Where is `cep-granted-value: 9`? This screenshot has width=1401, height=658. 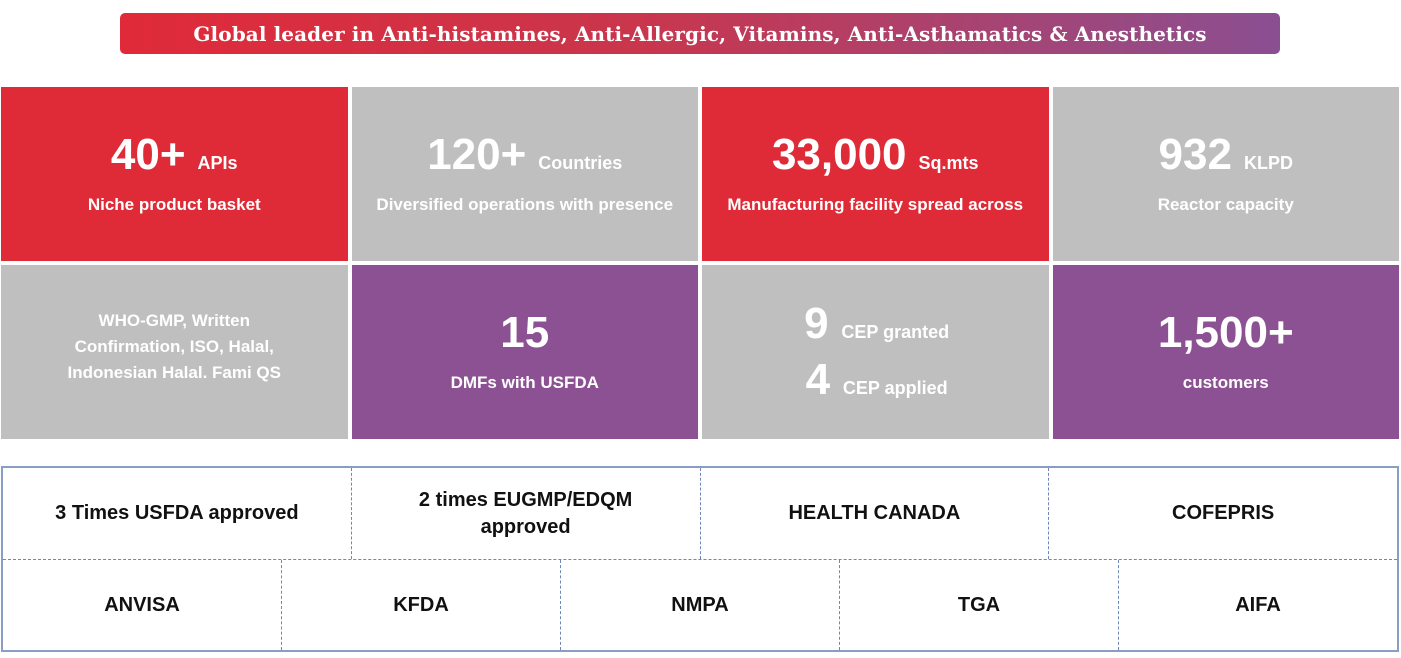
cep-granted-value: 9 is located at coordinates (816, 323).